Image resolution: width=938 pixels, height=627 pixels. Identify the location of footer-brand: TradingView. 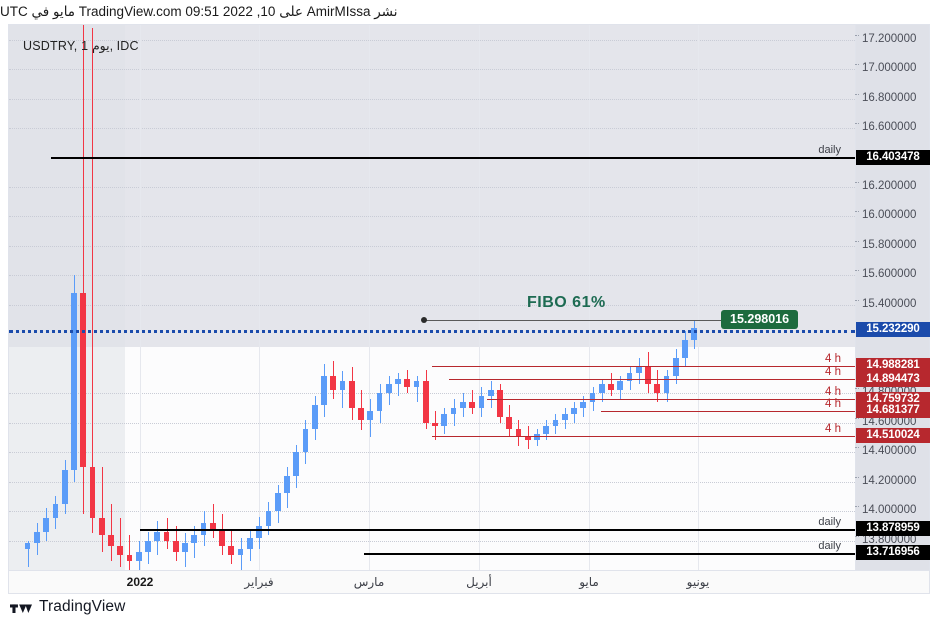
(82, 606).